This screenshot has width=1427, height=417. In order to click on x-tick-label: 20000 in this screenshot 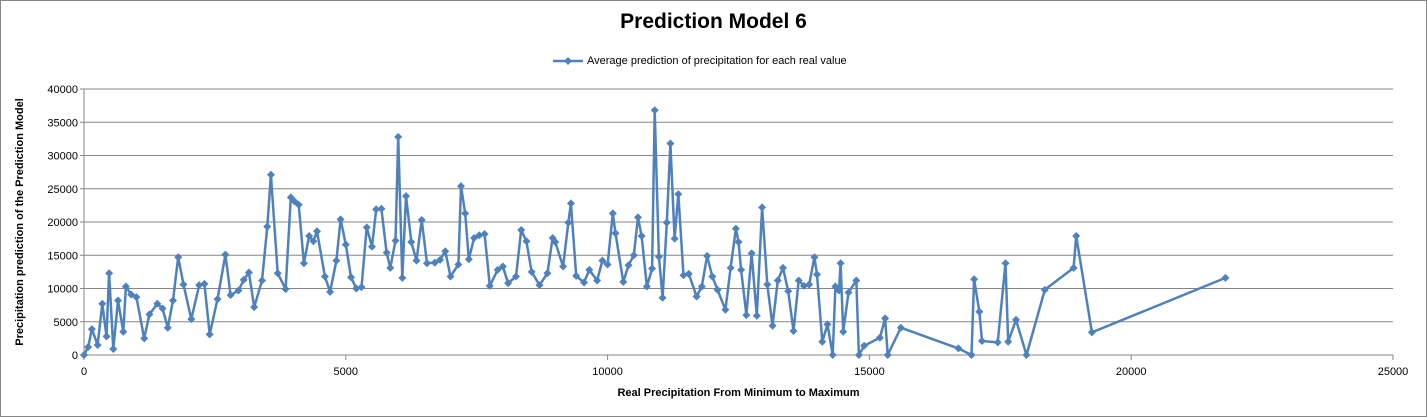, I will do `click(1131, 372)`.